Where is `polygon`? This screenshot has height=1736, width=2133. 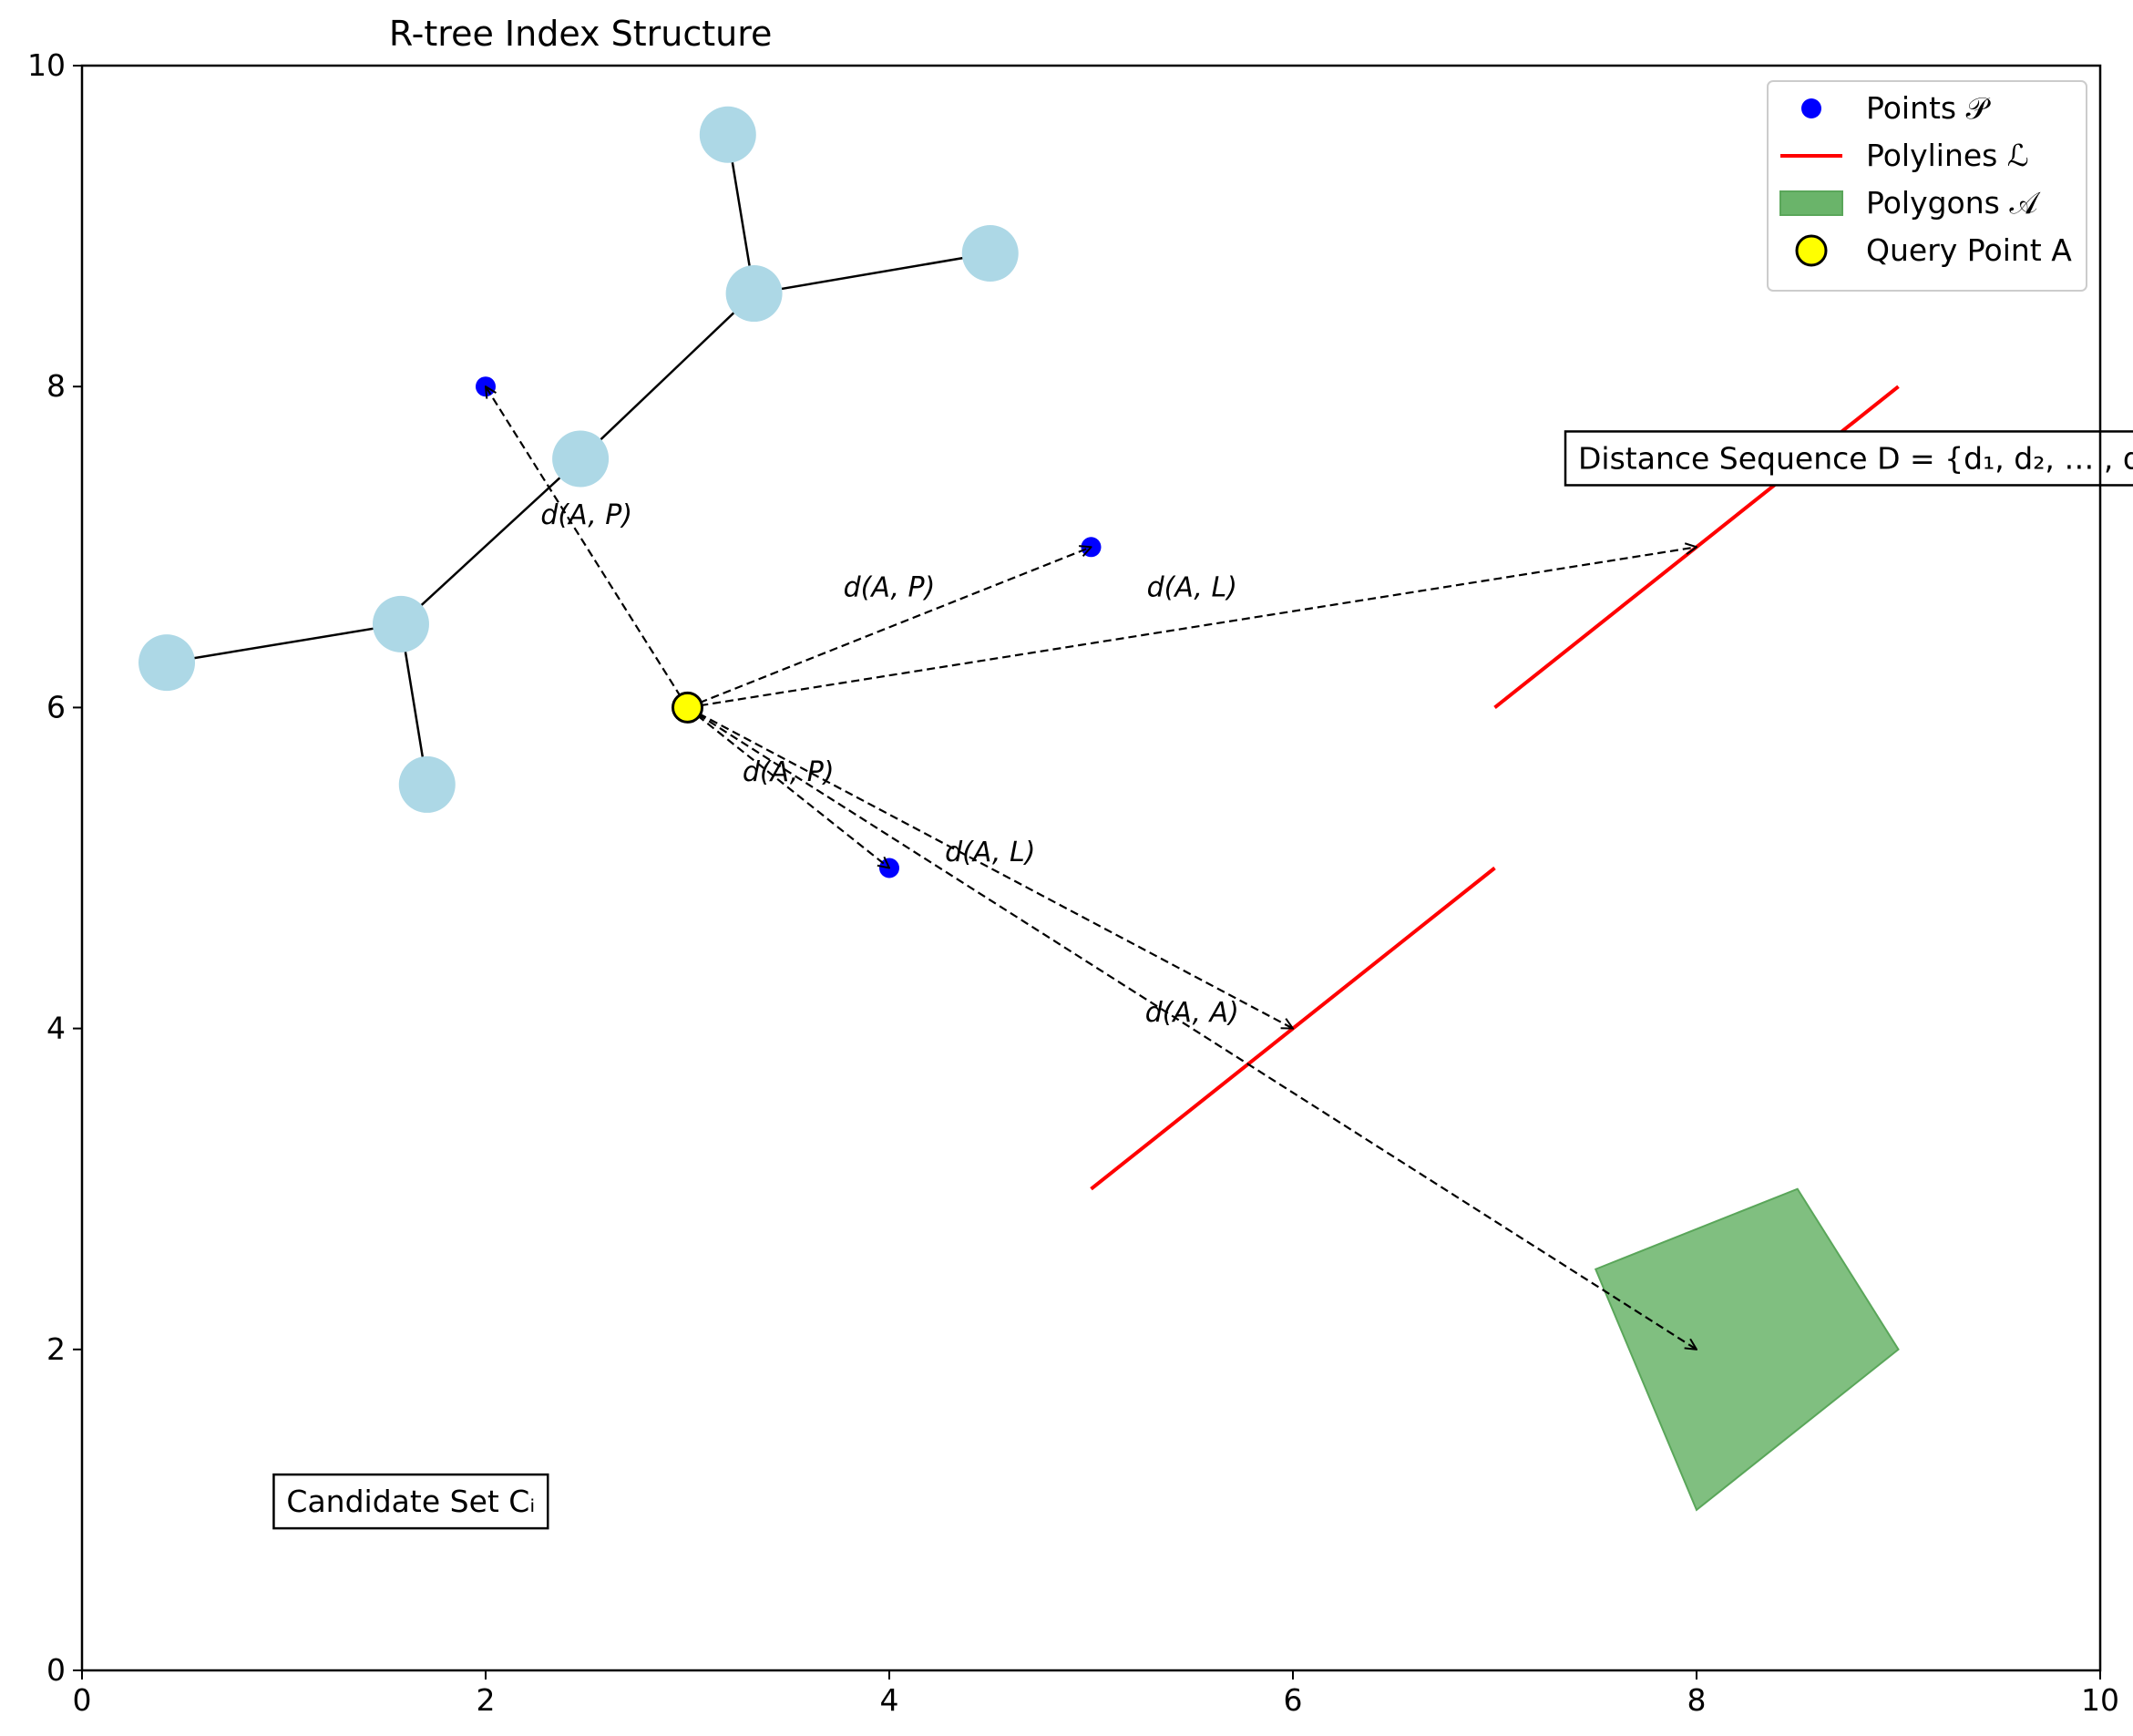
polygon is located at coordinates (1747, 1349).